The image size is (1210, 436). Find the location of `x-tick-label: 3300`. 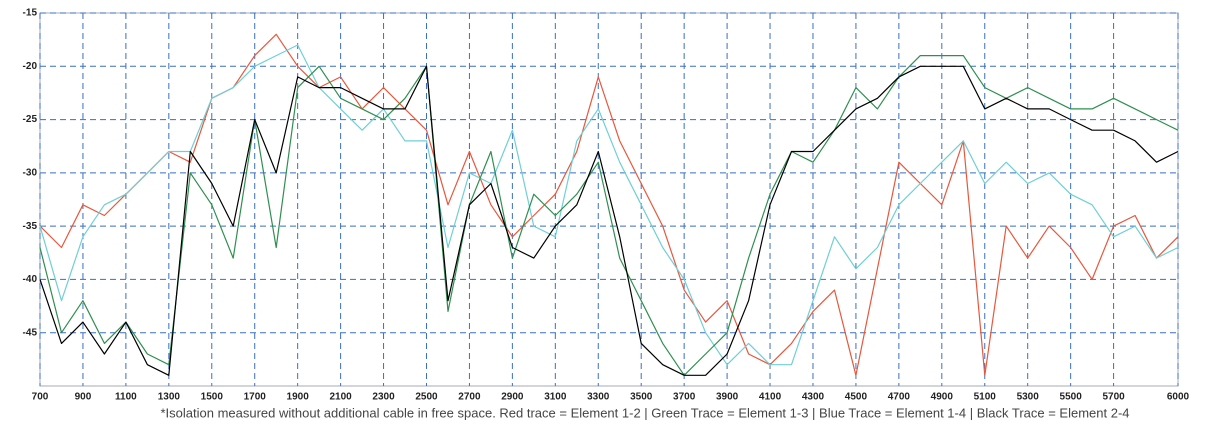

x-tick-label: 3300 is located at coordinates (598, 397).